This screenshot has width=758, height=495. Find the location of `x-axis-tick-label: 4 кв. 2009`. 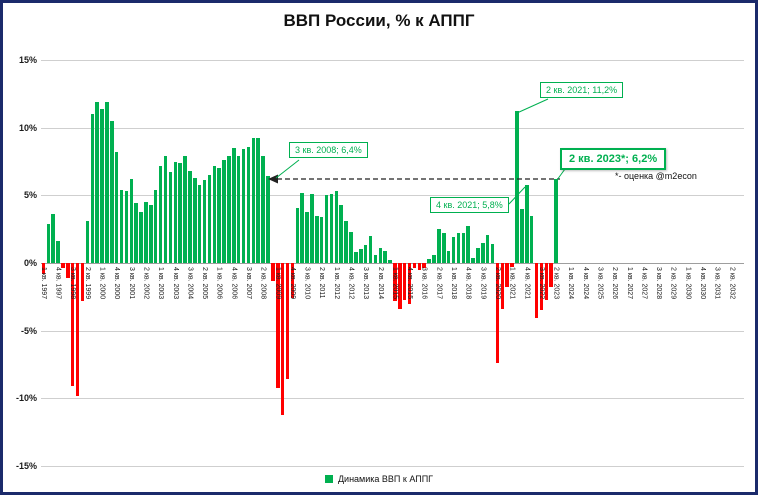

x-axis-tick-label: 4 кв. 2009 is located at coordinates (292, 283).